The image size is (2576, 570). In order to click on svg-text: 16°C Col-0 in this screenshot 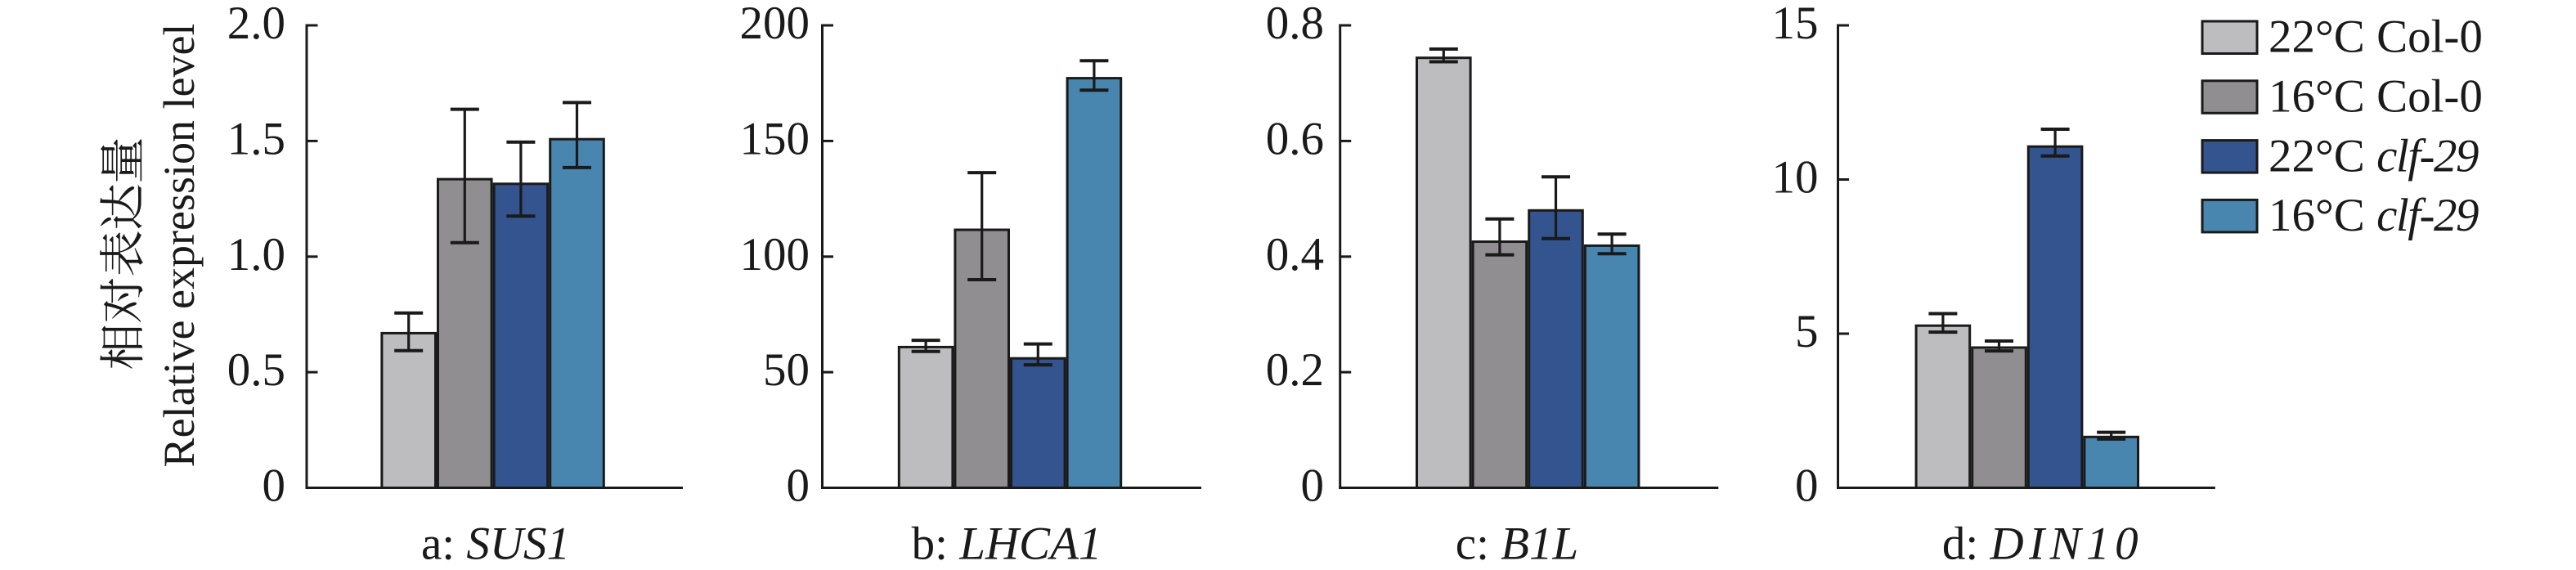, I will do `click(2376, 97)`.